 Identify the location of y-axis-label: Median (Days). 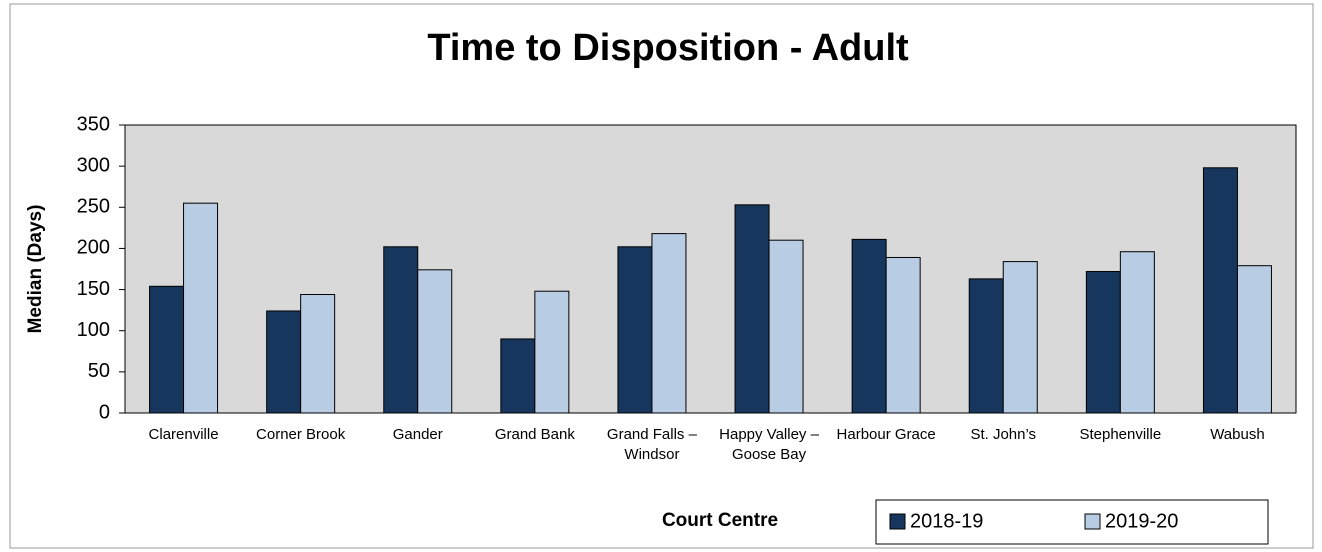
(35, 269).